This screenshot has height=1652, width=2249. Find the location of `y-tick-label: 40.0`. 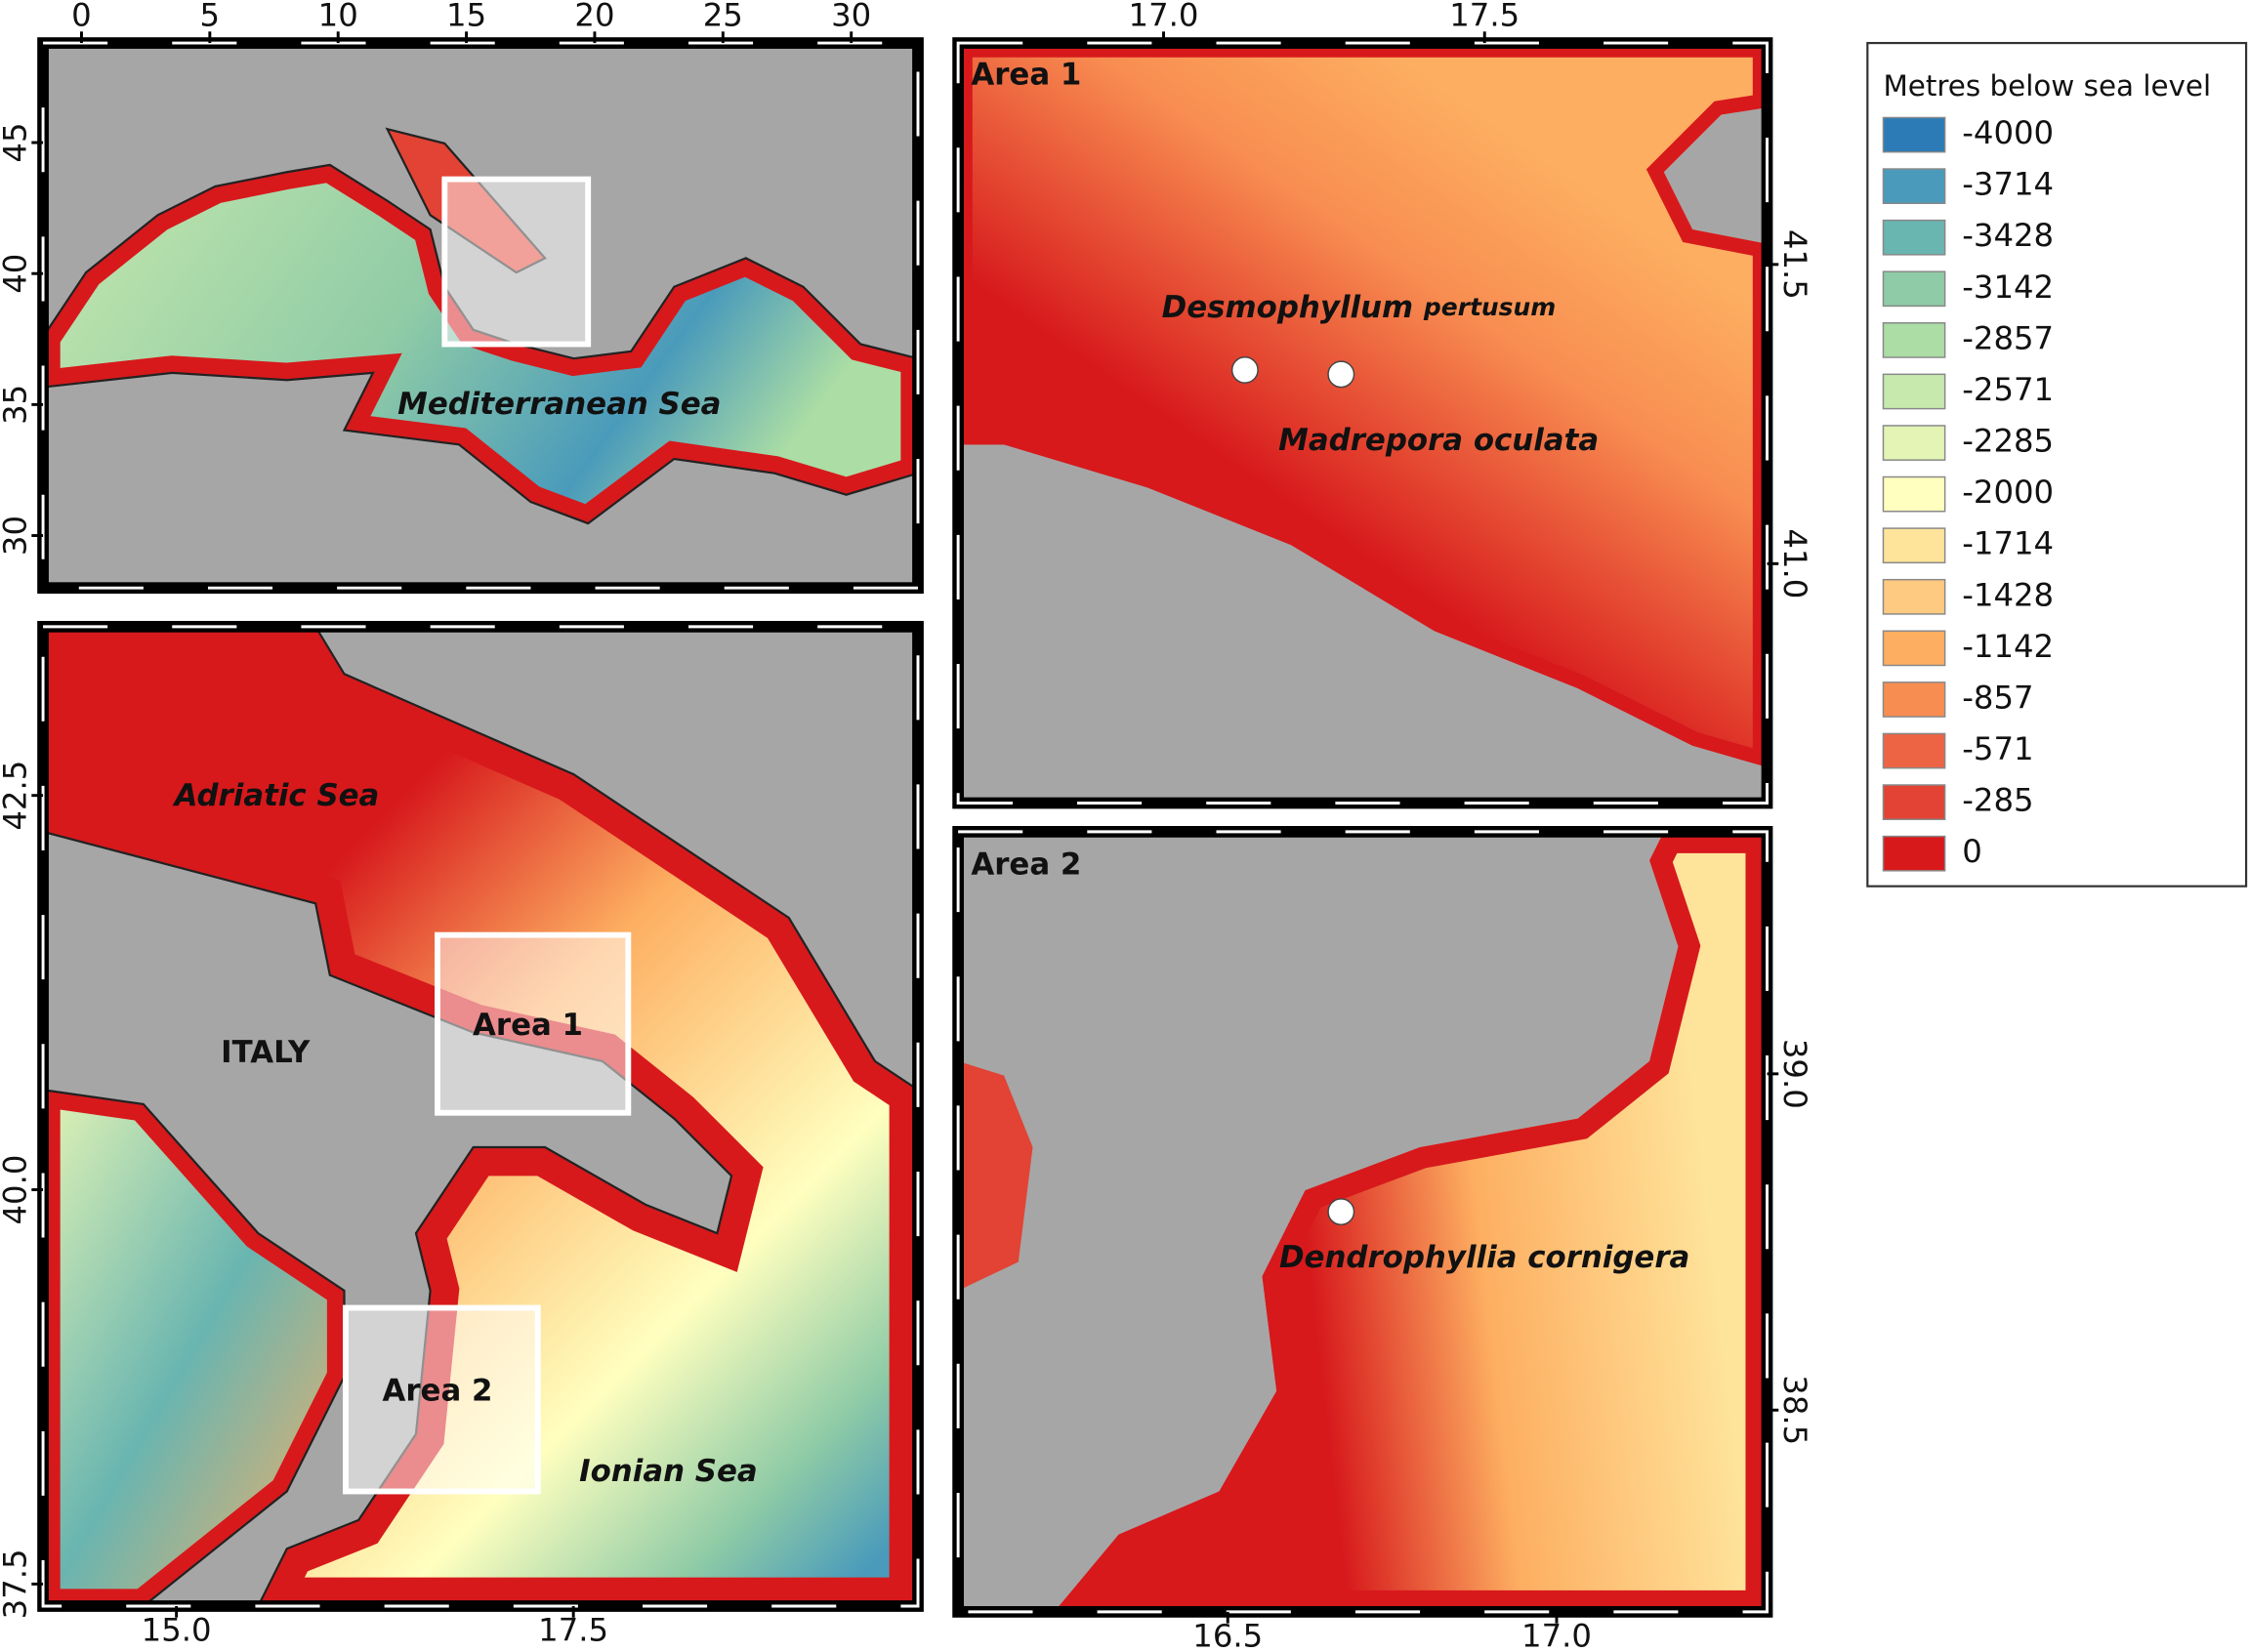

y-tick-label: 40.0 is located at coordinates (17, 1190).